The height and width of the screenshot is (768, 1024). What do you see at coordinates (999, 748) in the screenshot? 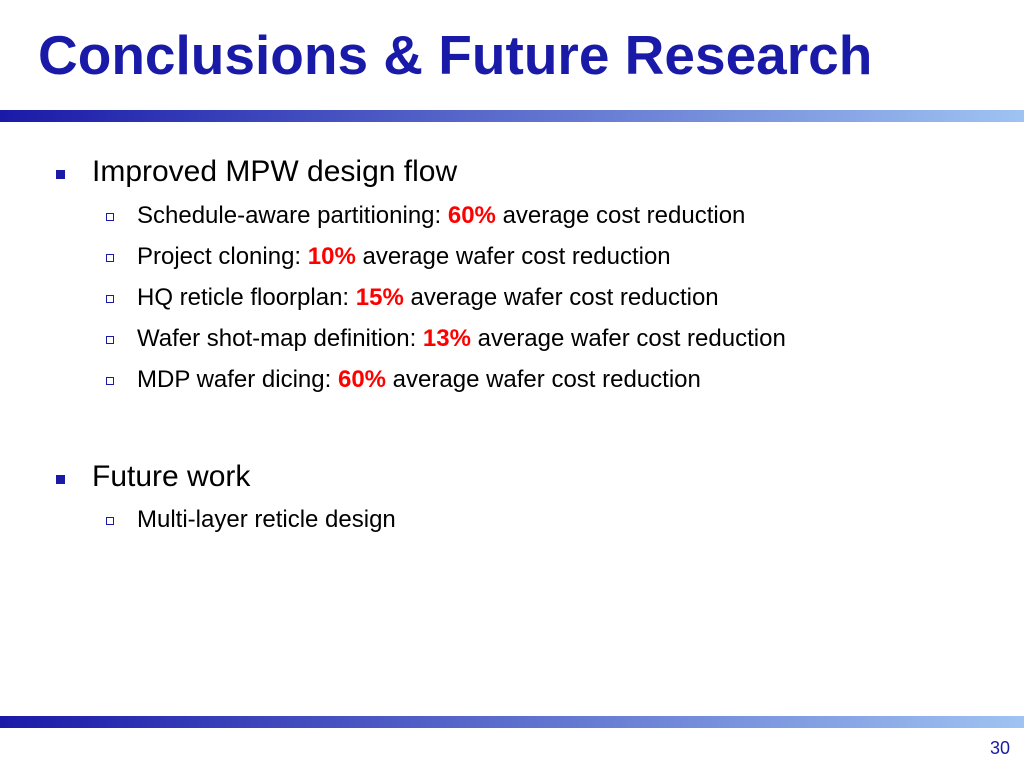
I see `page-number: 30` at bounding box center [999, 748].